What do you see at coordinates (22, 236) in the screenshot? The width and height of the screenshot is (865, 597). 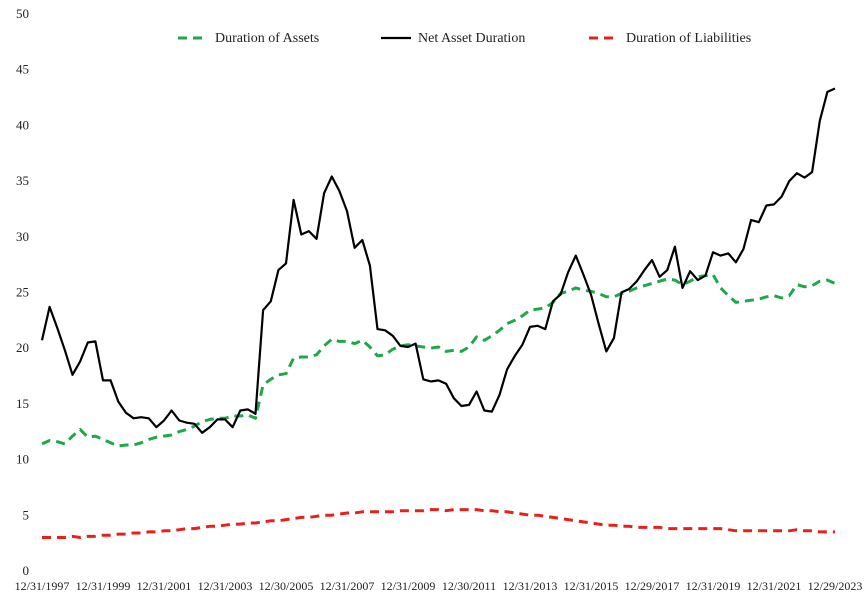 I see `y-tick-label: 30` at bounding box center [22, 236].